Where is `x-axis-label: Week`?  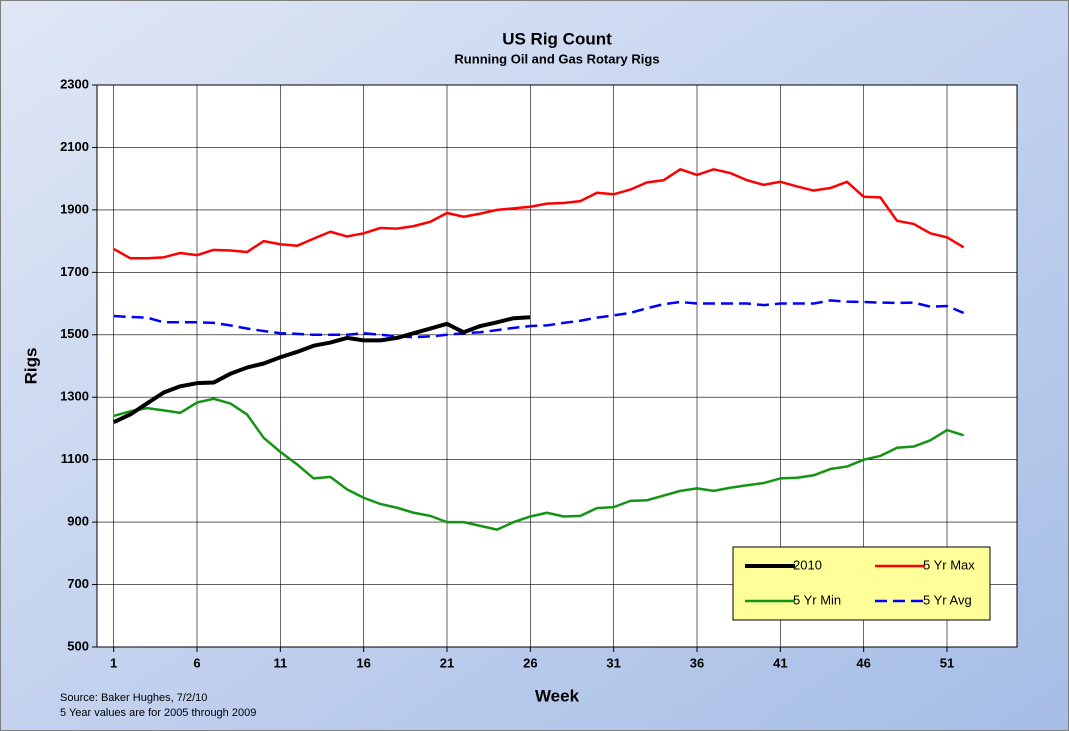
x-axis-label: Week is located at coordinates (557, 695).